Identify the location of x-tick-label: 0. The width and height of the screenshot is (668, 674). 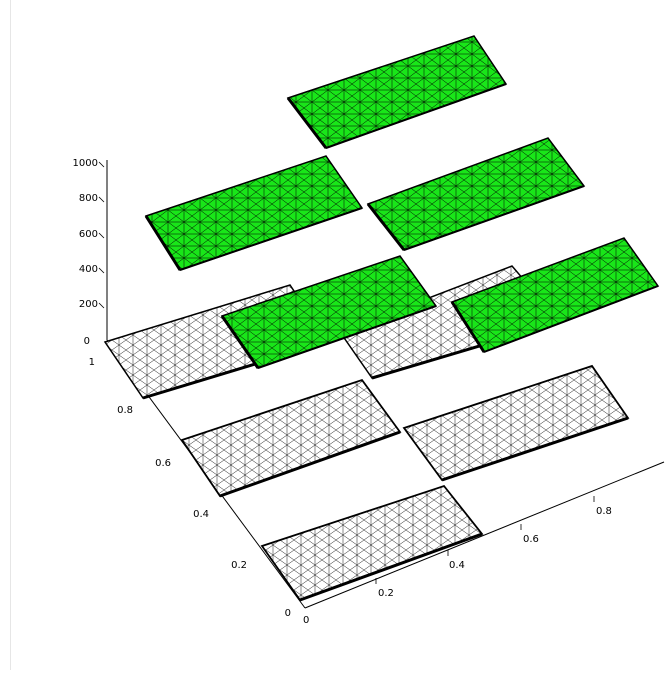
(306, 620).